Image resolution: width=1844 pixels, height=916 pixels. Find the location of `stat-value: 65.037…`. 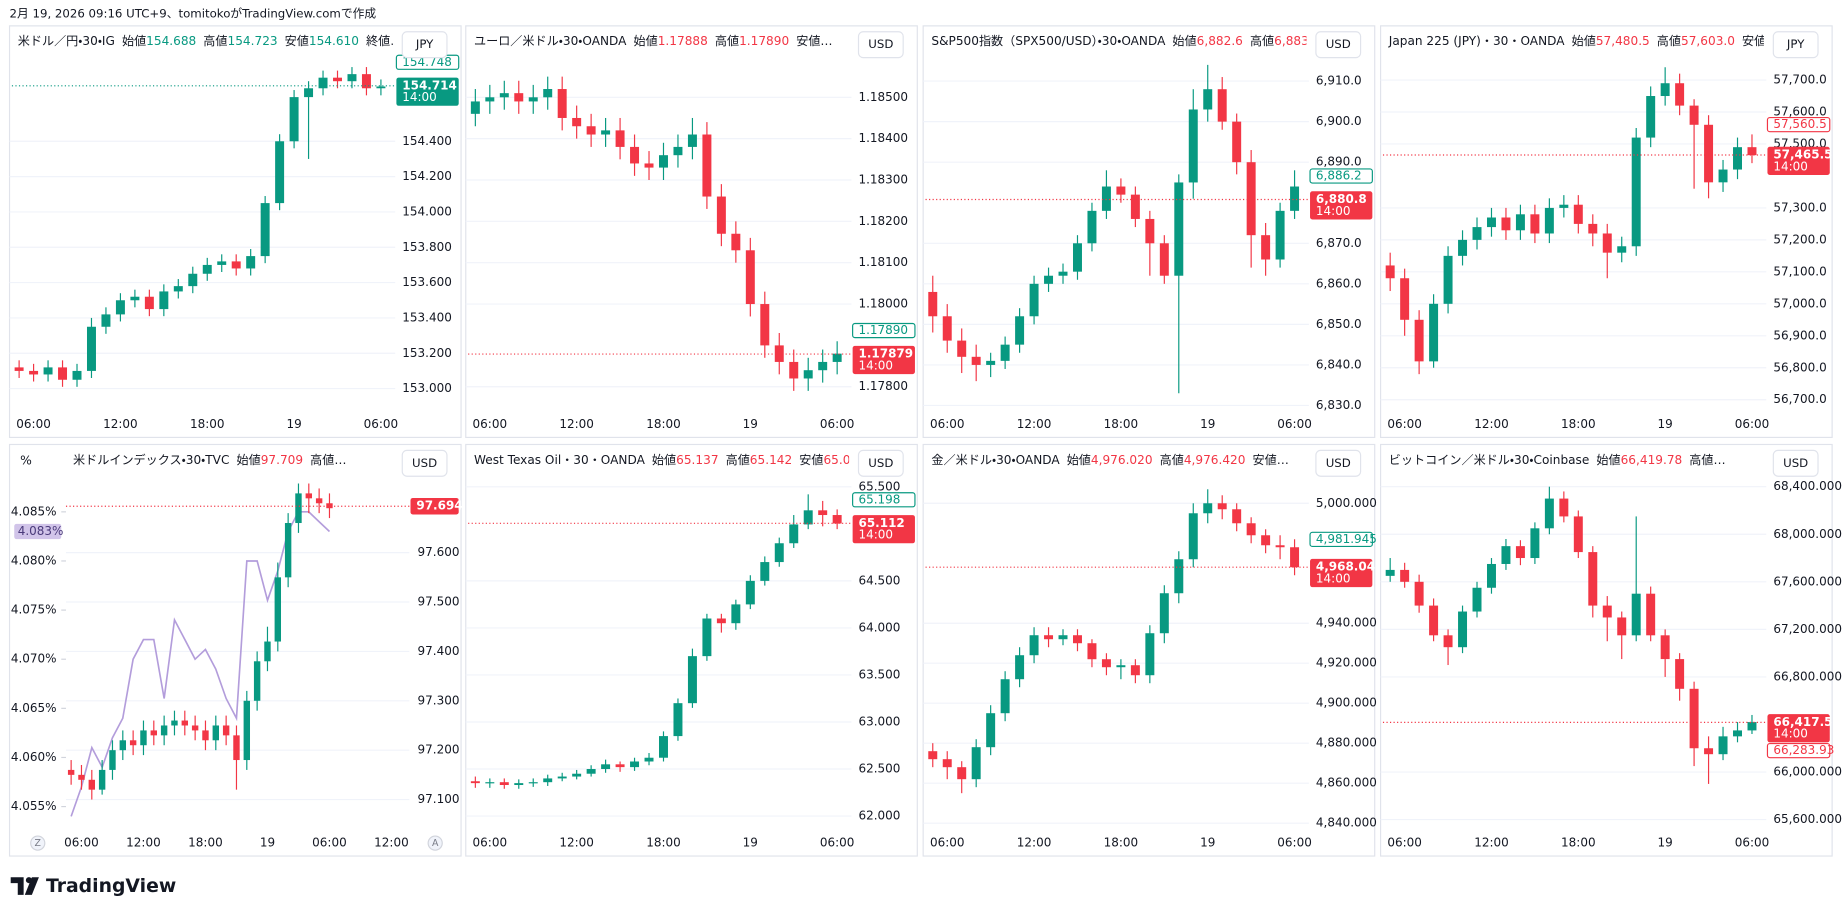

stat-value: 65.037… is located at coordinates (850, 459).